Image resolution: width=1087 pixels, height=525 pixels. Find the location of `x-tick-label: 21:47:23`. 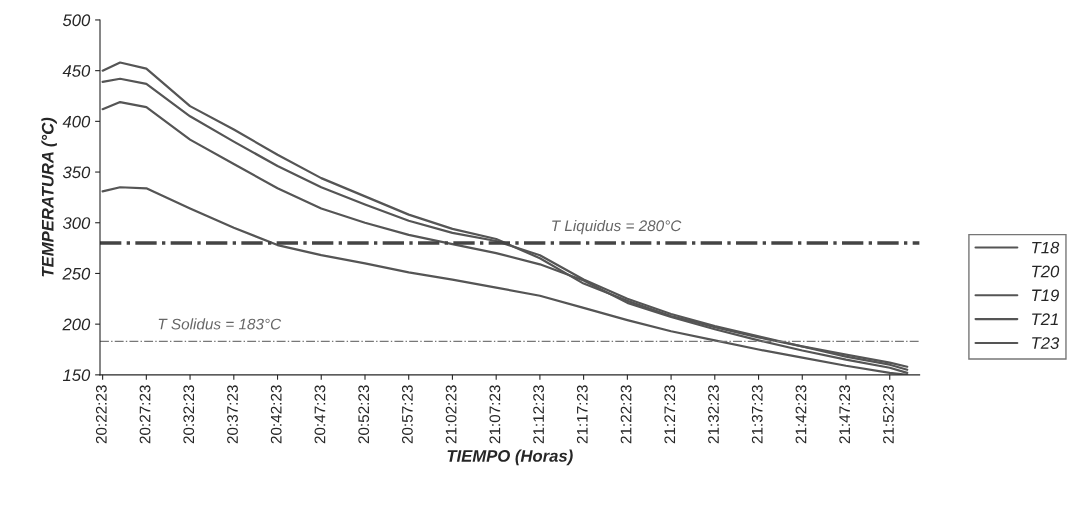

x-tick-label: 21:47:23 is located at coordinates (845, 414).